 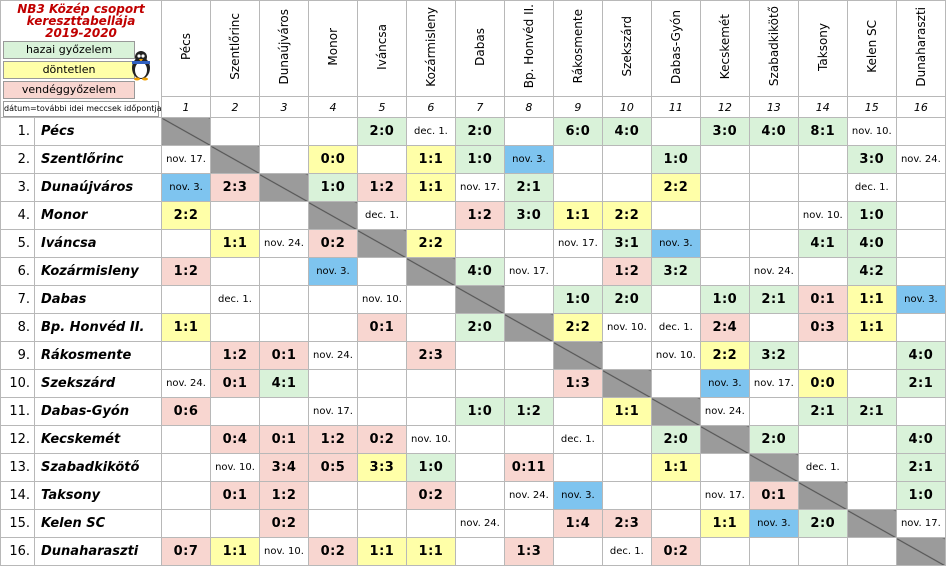 What do you see at coordinates (82, 109) in the screenshot?
I see `legend-date-note: dátum=további idei meccsek időpontjai` at bounding box center [82, 109].